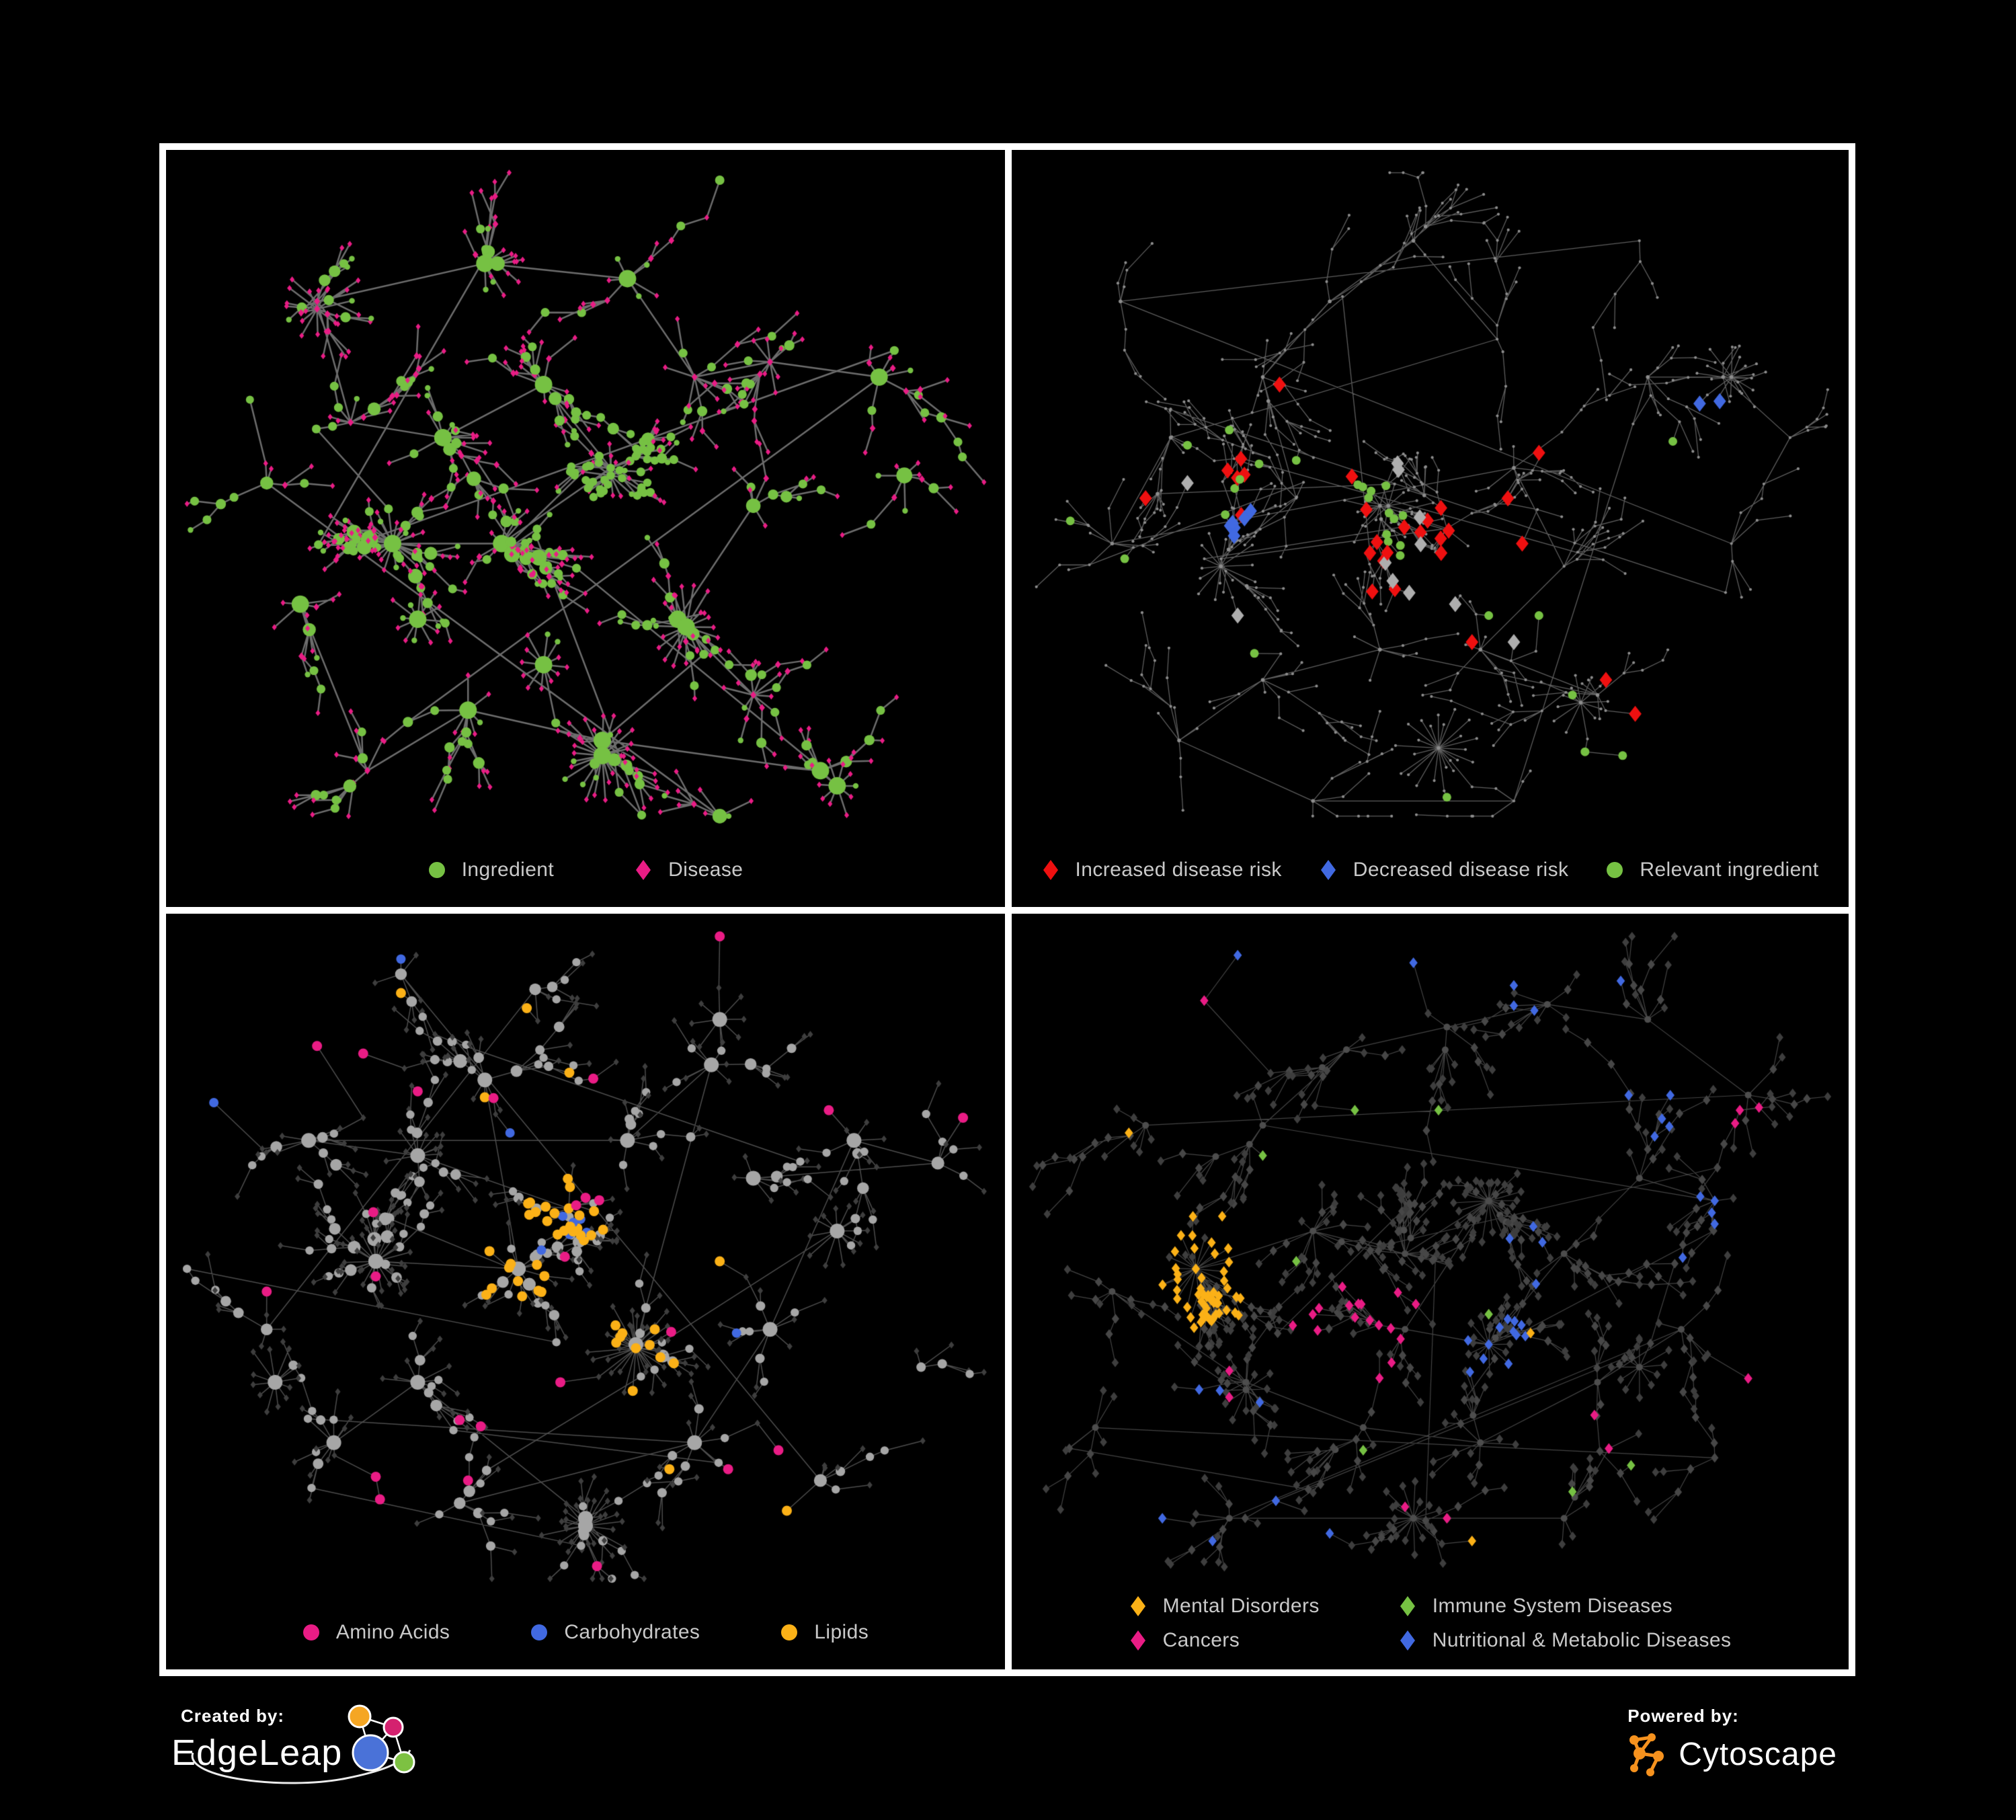 The height and width of the screenshot is (1820, 2016). What do you see at coordinates (643, 870) in the screenshot?
I see `disease-diamond-icon` at bounding box center [643, 870].